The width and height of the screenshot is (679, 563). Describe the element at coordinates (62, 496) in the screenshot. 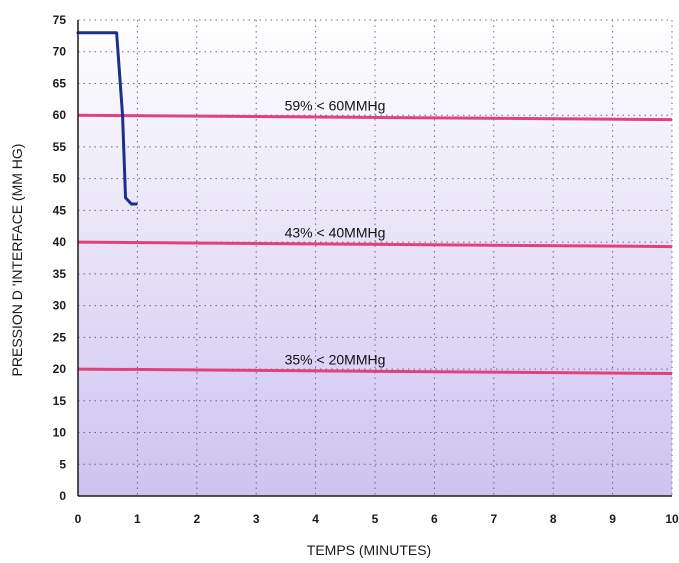

I see `y-tick-label: 0` at that location.